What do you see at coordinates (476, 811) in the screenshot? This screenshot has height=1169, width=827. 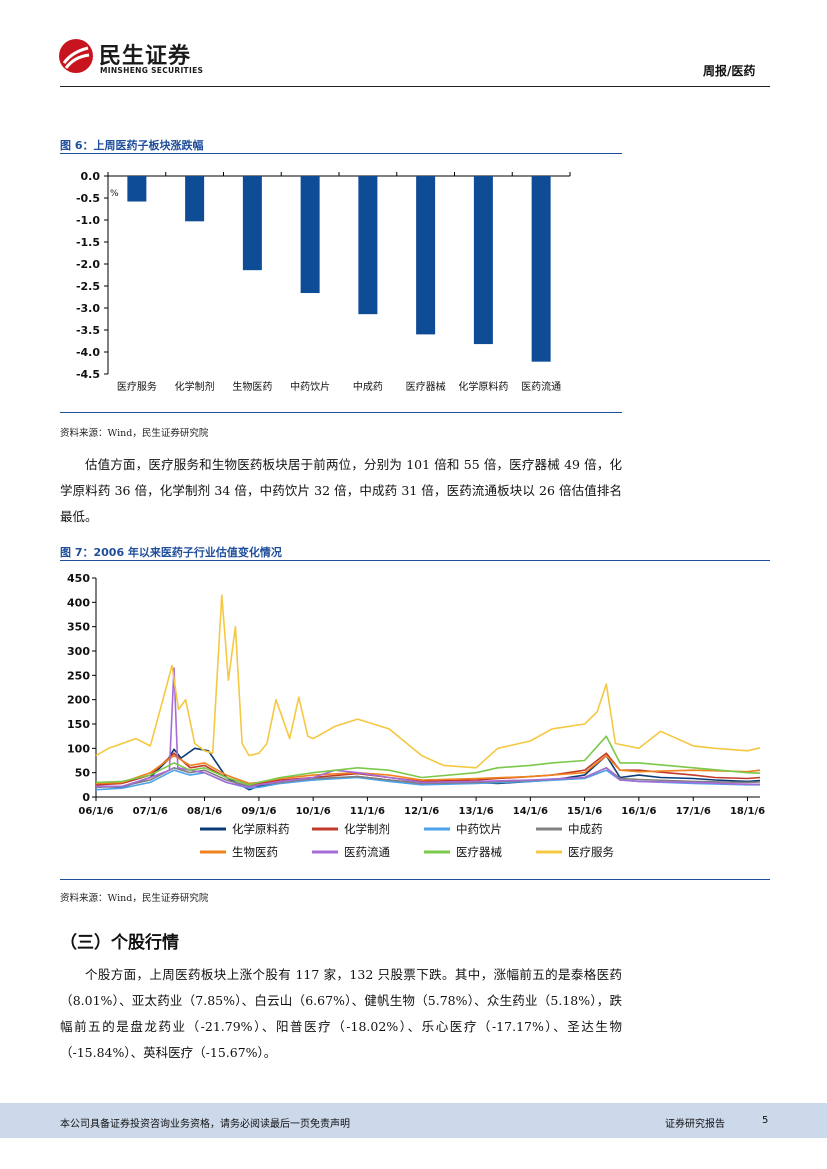 I see `line-x-tick-label: 13/1/6` at bounding box center [476, 811].